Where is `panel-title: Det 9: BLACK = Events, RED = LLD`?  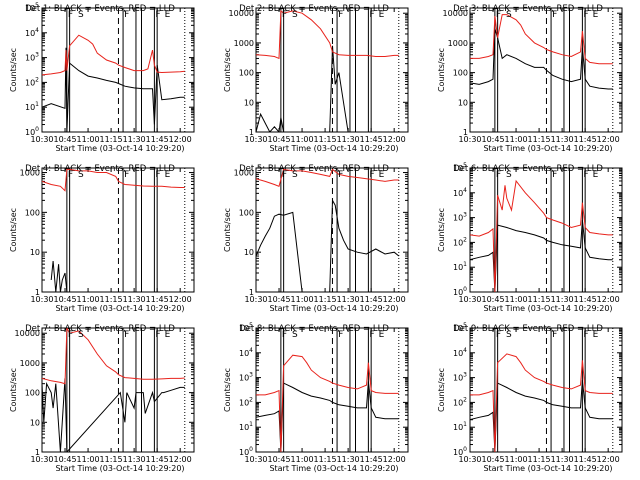 panel-title: Det 9: BLACK = Events, RED = LLD is located at coordinates (528, 329).